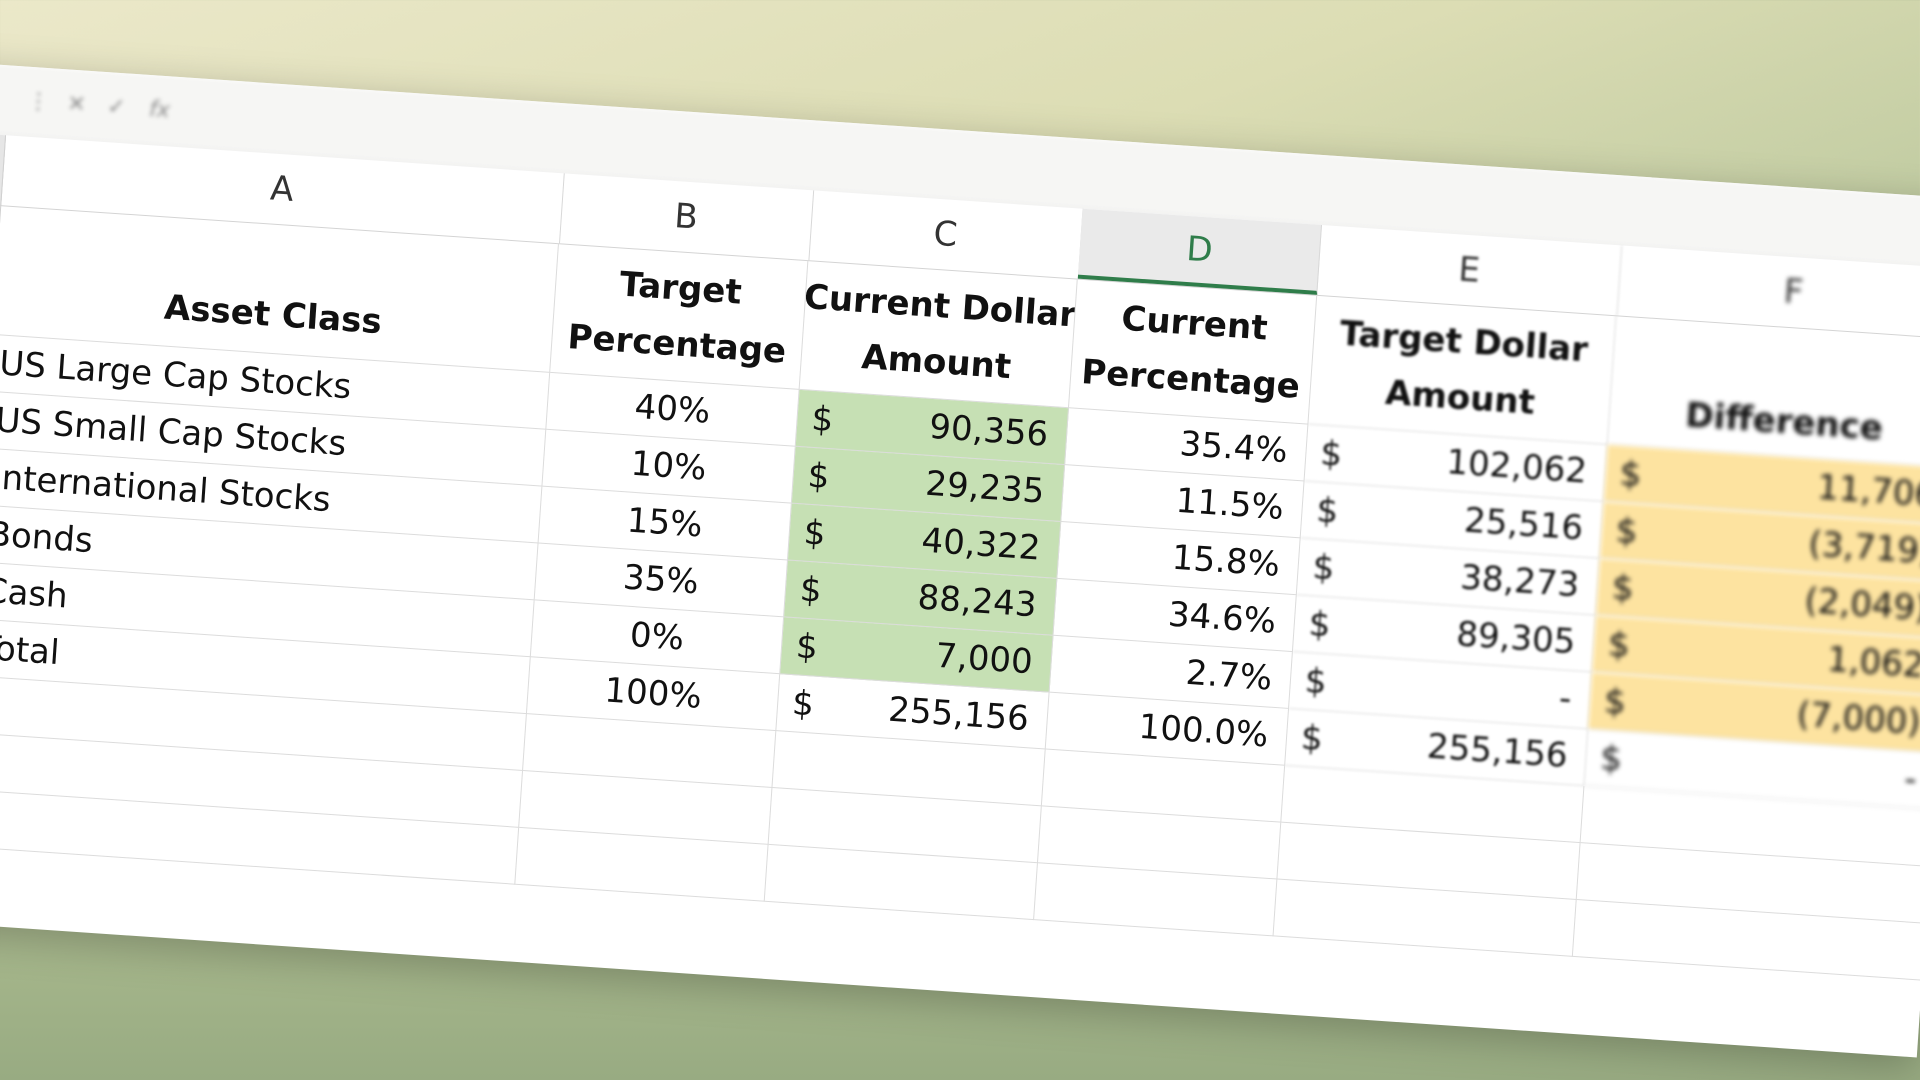  What do you see at coordinates (1462, 370) in the screenshot?
I see `header-target-dollar-amount: Target Dollar Amount` at bounding box center [1462, 370].